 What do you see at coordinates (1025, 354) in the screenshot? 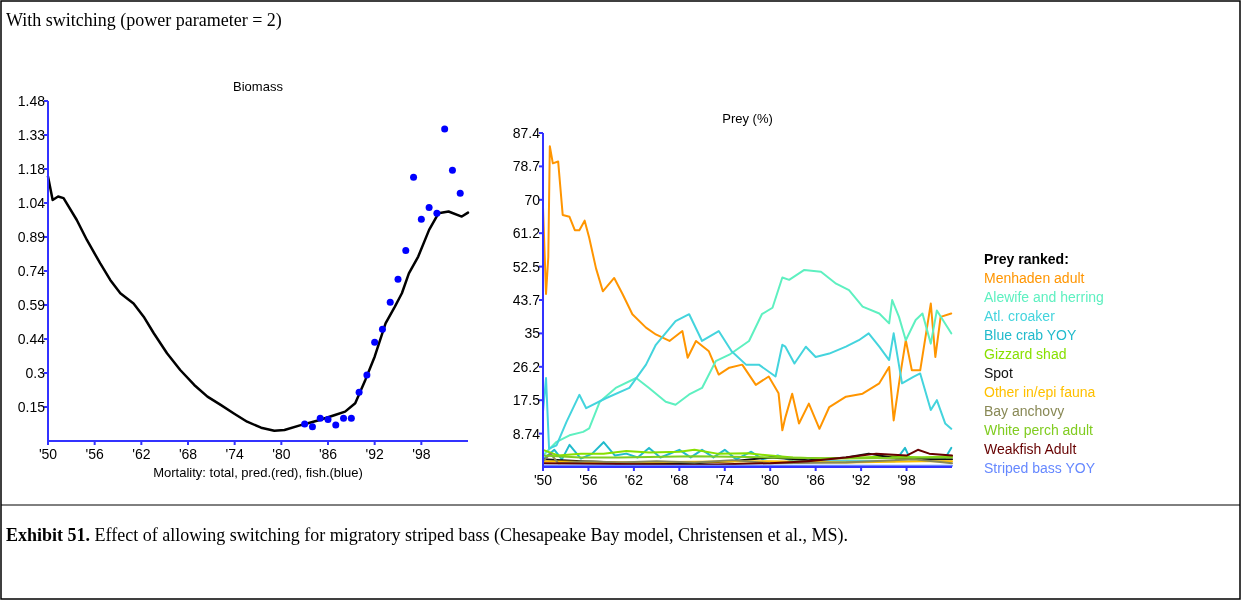
I see `text: Gizzard shad` at bounding box center [1025, 354].